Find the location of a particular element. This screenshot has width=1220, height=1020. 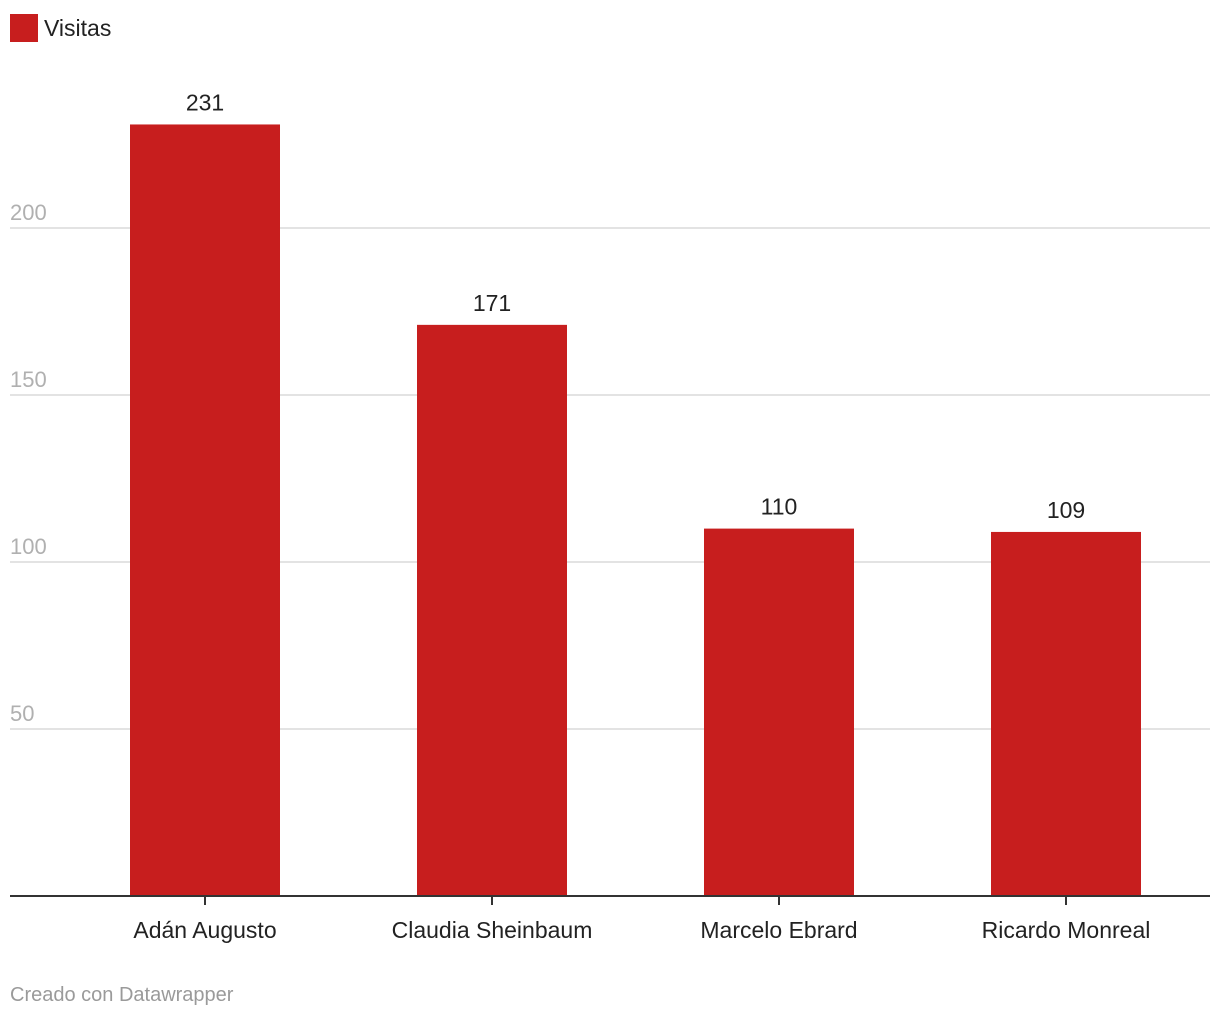

legend-label: Visitas is located at coordinates (78, 28).